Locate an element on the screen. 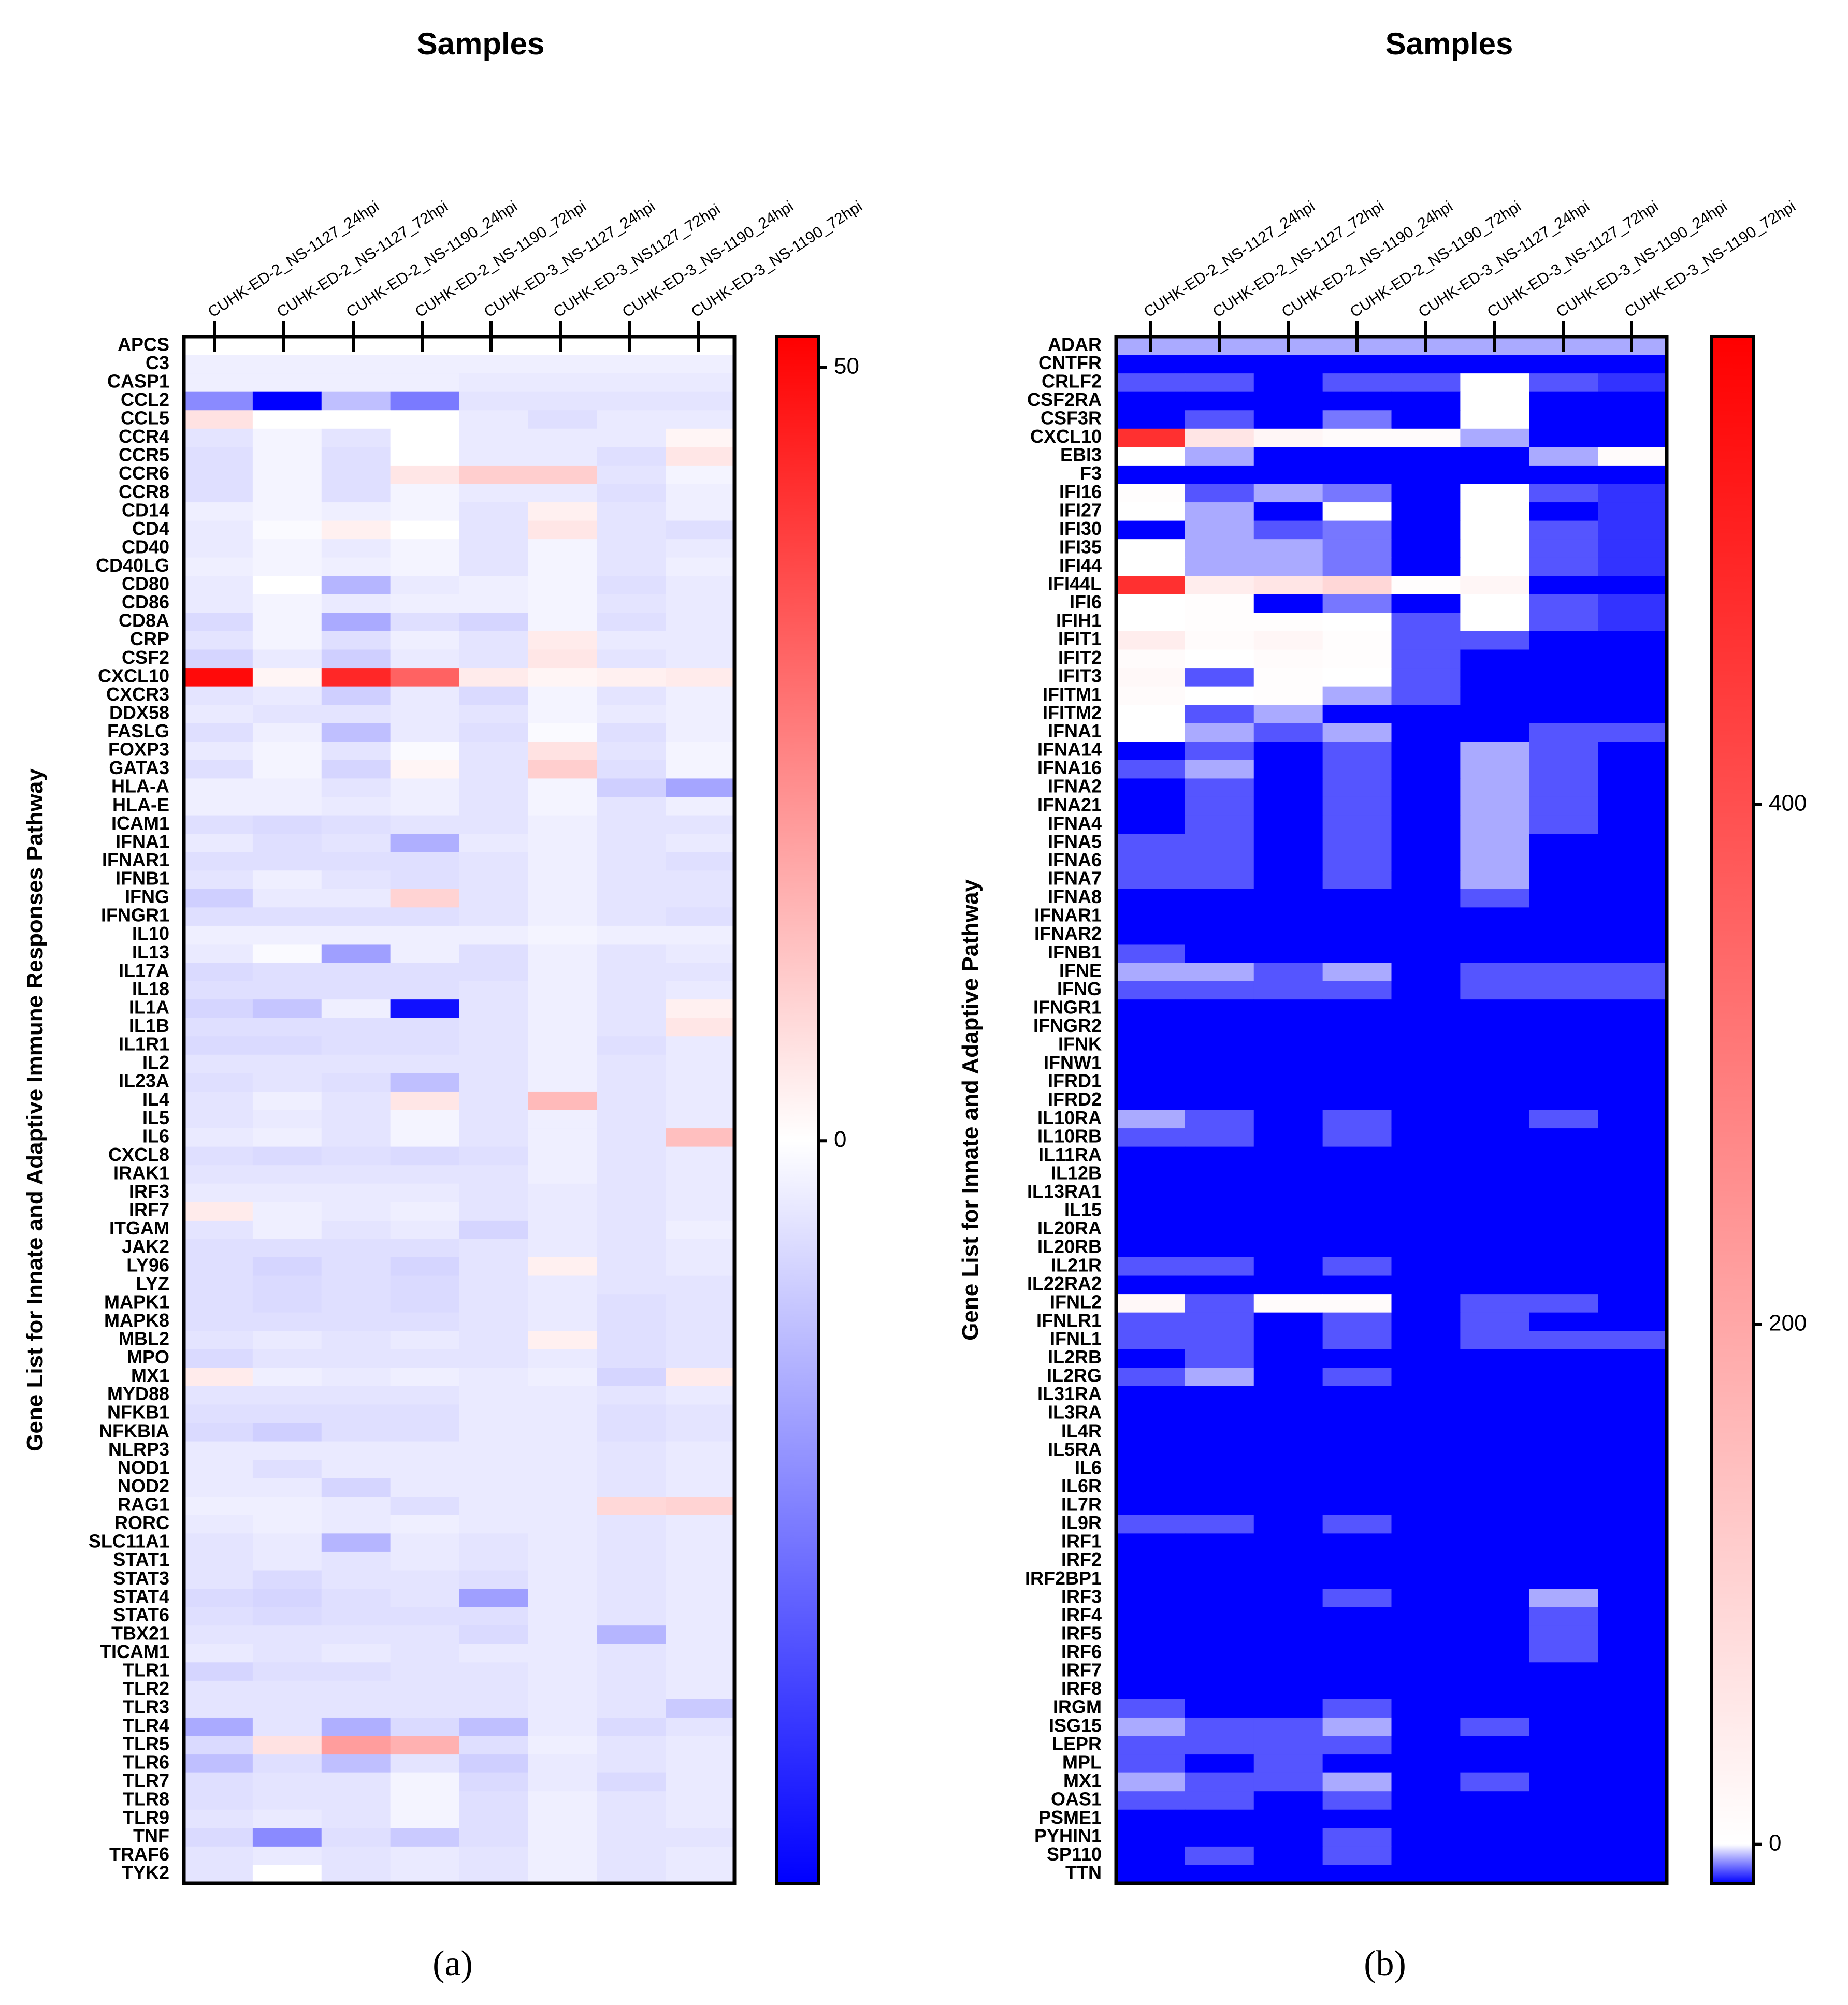 Image resolution: width=1848 pixels, height=2005 pixels. colorbar-tick-label: 50 is located at coordinates (847, 366).